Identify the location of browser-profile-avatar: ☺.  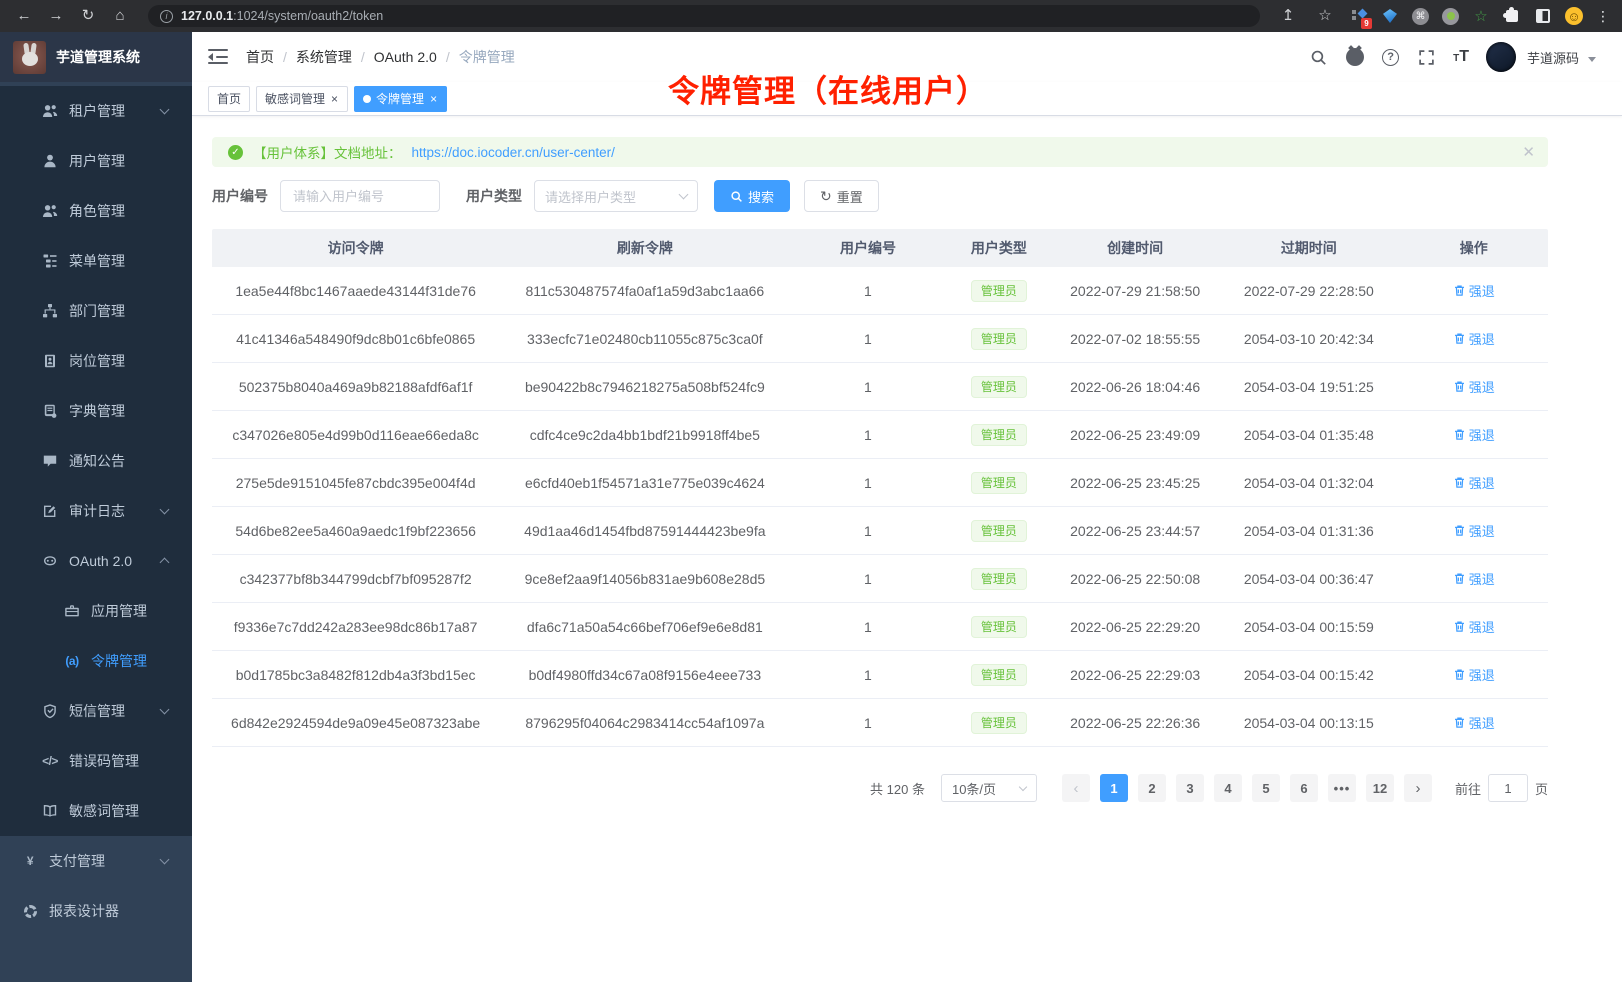
(1574, 16).